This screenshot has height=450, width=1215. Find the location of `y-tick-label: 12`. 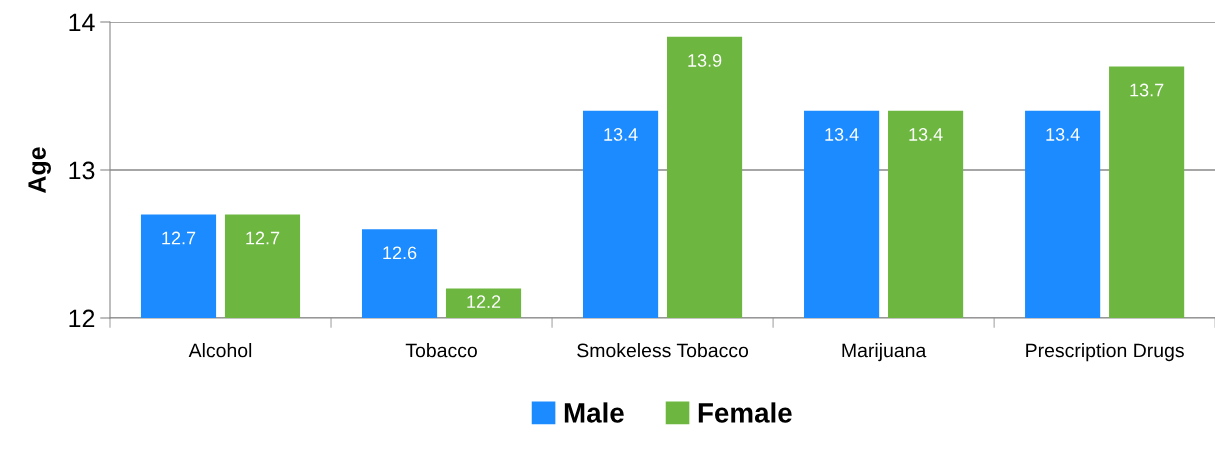

y-tick-label: 12 is located at coordinates (82, 318).